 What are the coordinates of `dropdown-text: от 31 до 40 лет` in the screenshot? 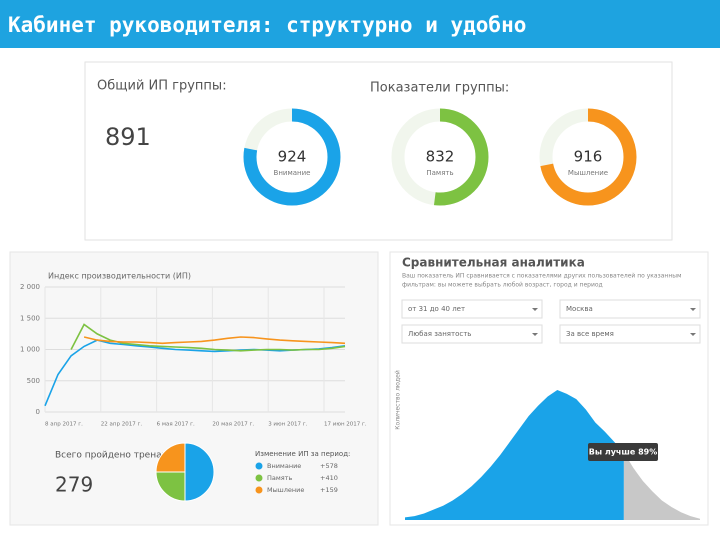 It's located at (436, 309).